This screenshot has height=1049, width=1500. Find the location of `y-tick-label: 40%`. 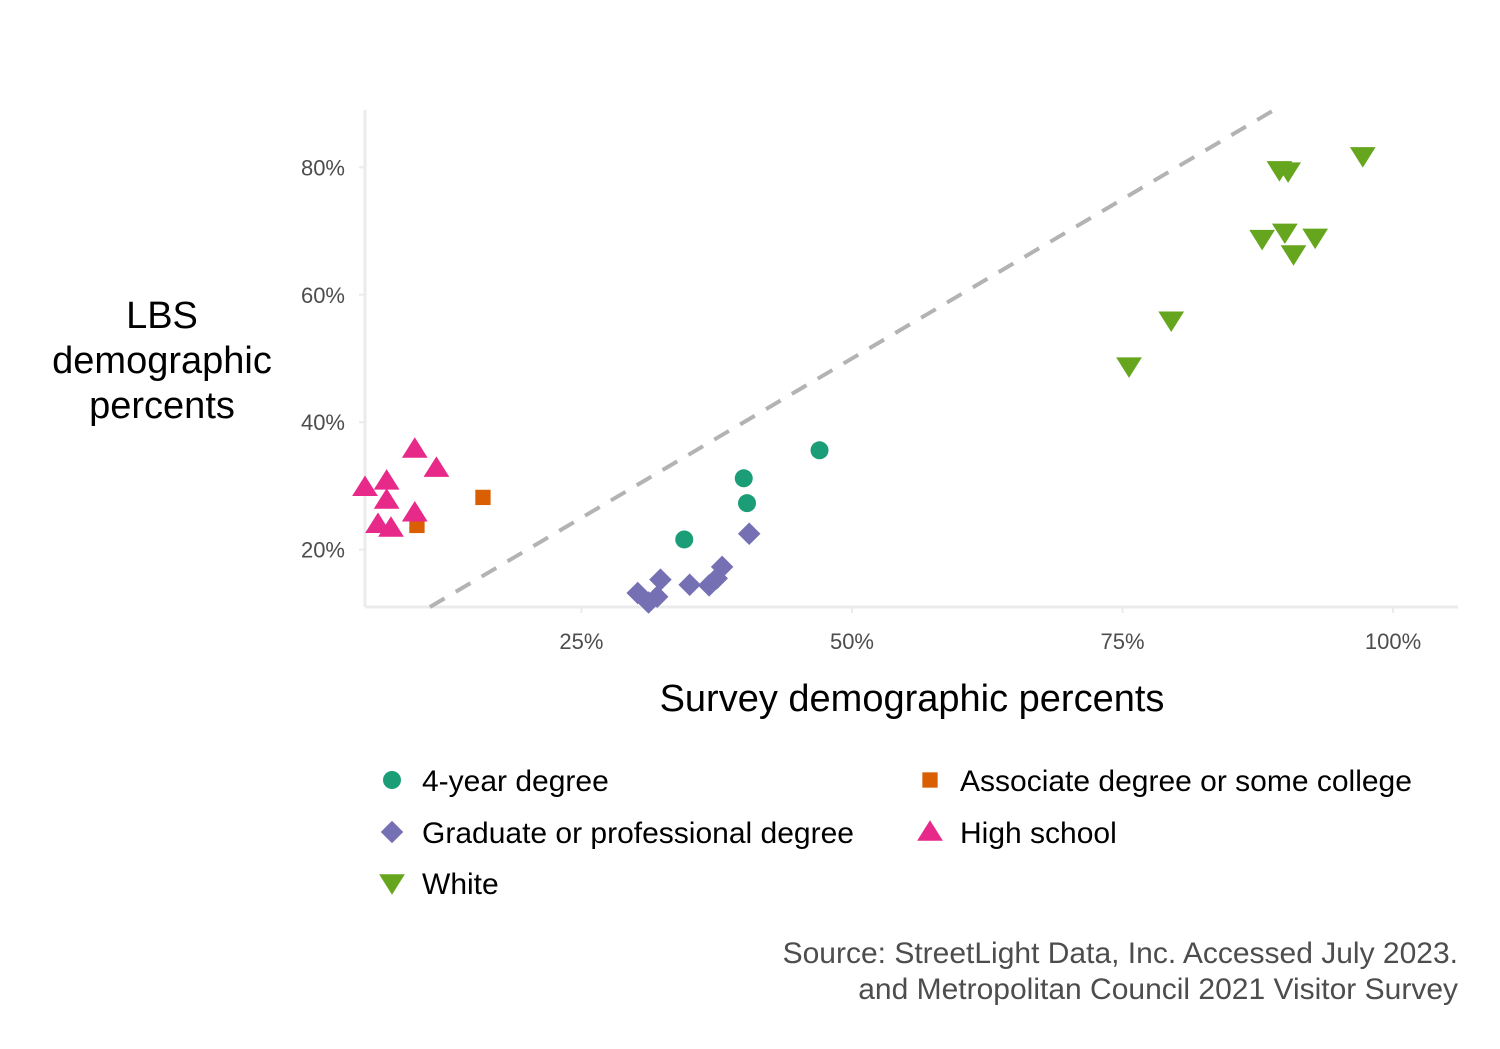

y-tick-label: 40% is located at coordinates (323, 422).